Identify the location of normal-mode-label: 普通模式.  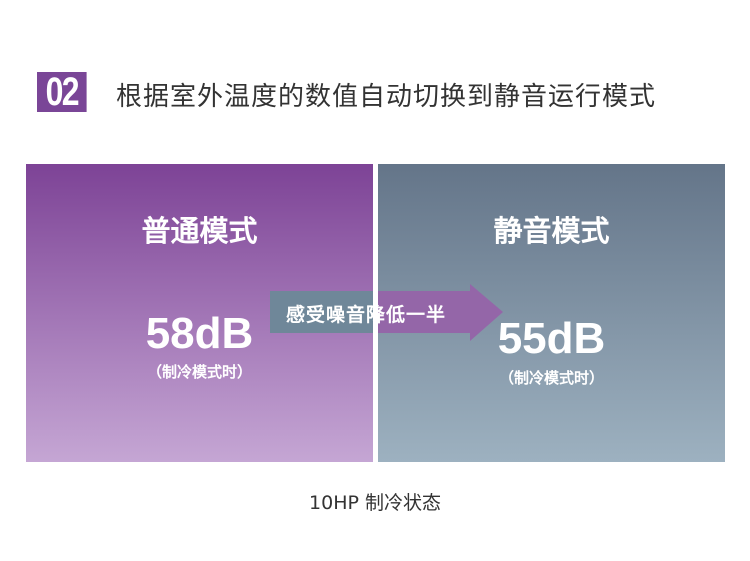
(199, 231).